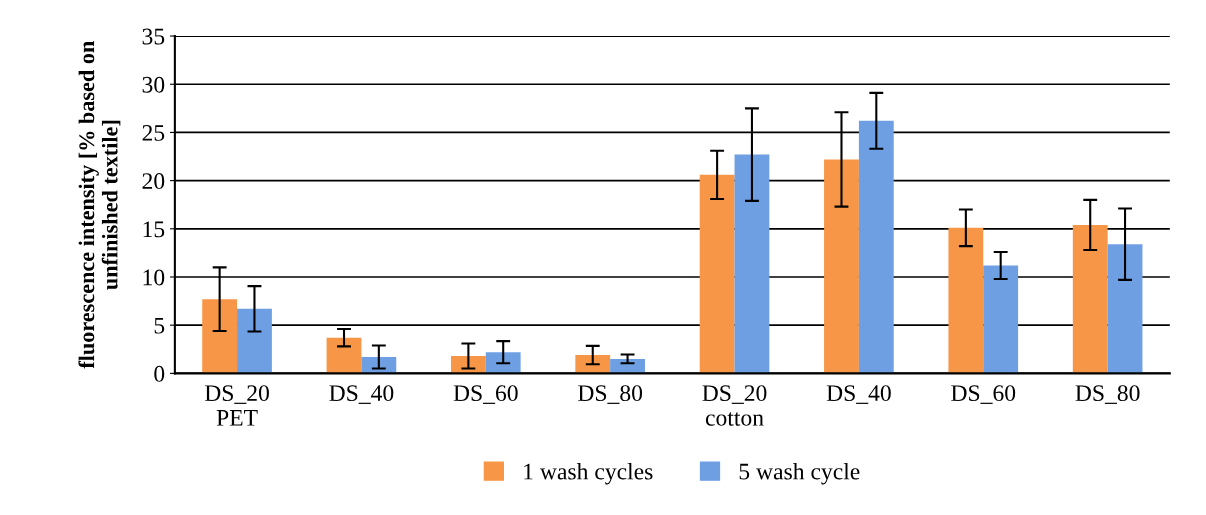  Describe the element at coordinates (159, 325) in the screenshot. I see `y-tick-label: 5` at that location.